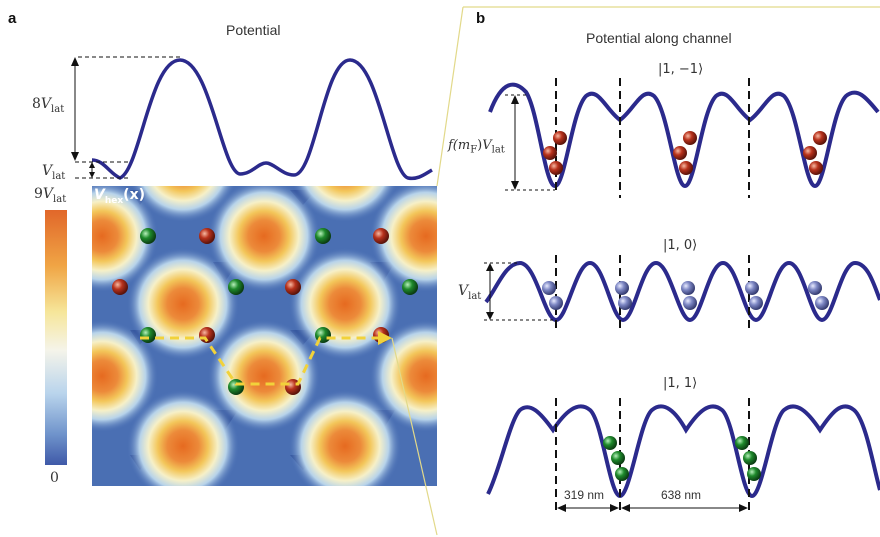 The height and width of the screenshot is (537, 880). Describe the element at coordinates (12, 18) in the screenshot. I see `panel-a-letter: a` at that location.